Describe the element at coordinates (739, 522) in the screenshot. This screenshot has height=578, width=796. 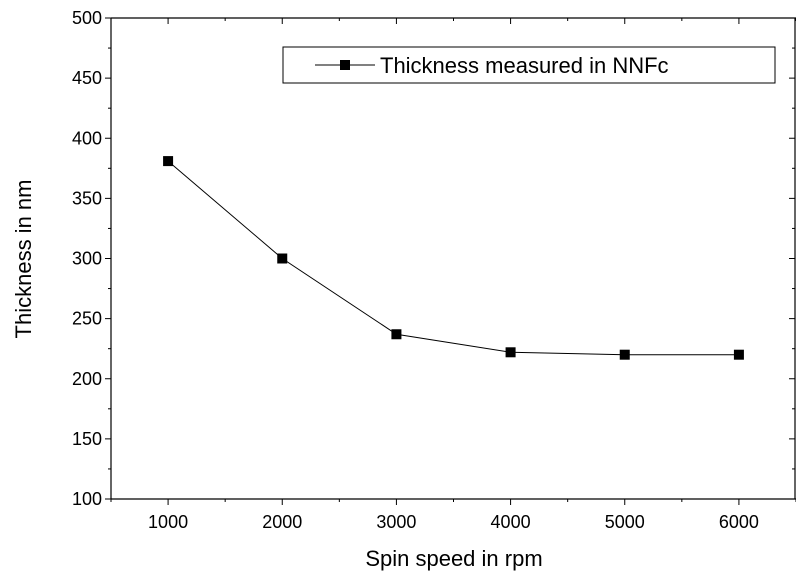
I see `x-tick-label: 6000` at that location.